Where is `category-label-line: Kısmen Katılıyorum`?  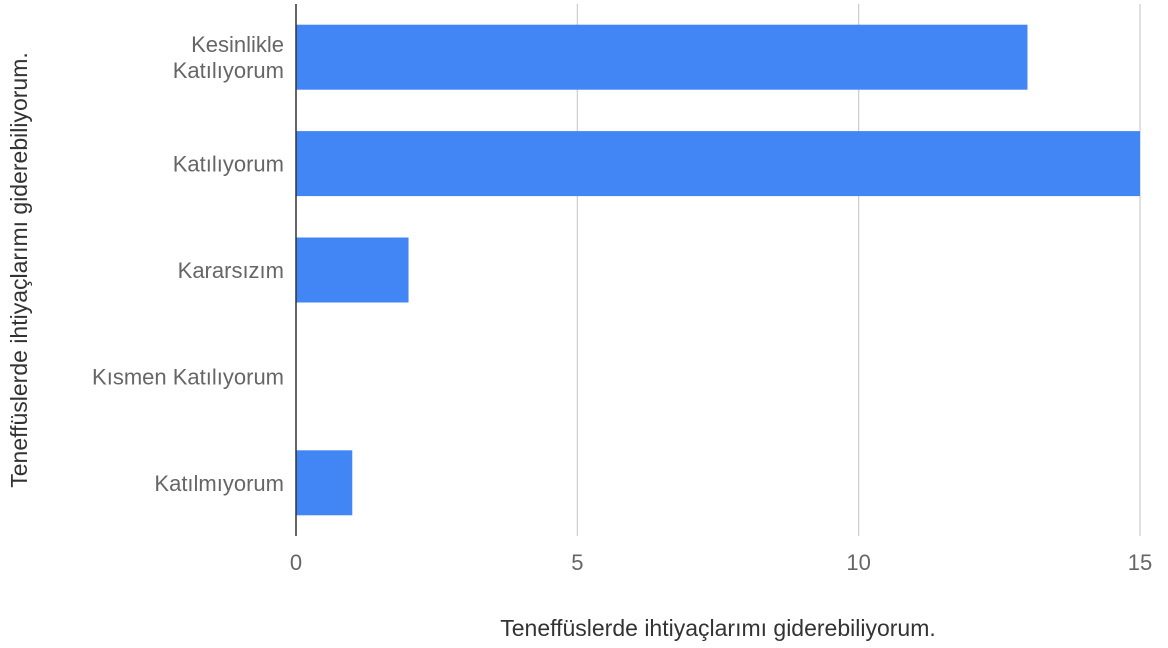 category-label-line: Kısmen Katılıyorum is located at coordinates (188, 376).